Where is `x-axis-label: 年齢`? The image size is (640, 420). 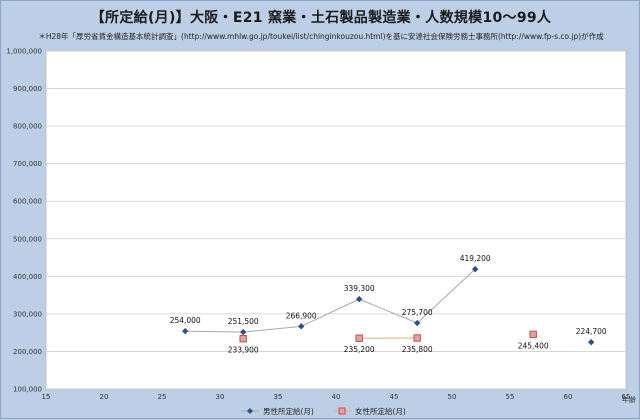 x-axis-label: 年齢 is located at coordinates (629, 399).